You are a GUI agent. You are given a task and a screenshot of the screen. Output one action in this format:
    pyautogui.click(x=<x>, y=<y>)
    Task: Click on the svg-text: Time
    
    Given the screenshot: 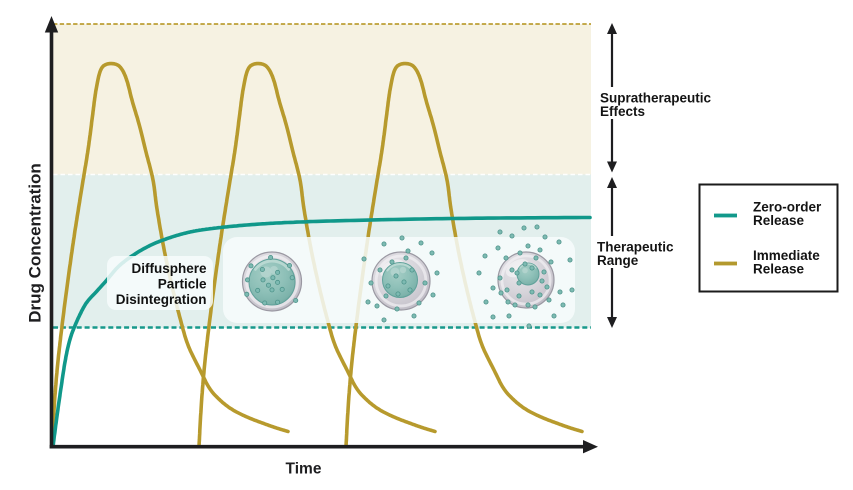 What is the action you would take?
    pyautogui.click(x=304, y=469)
    